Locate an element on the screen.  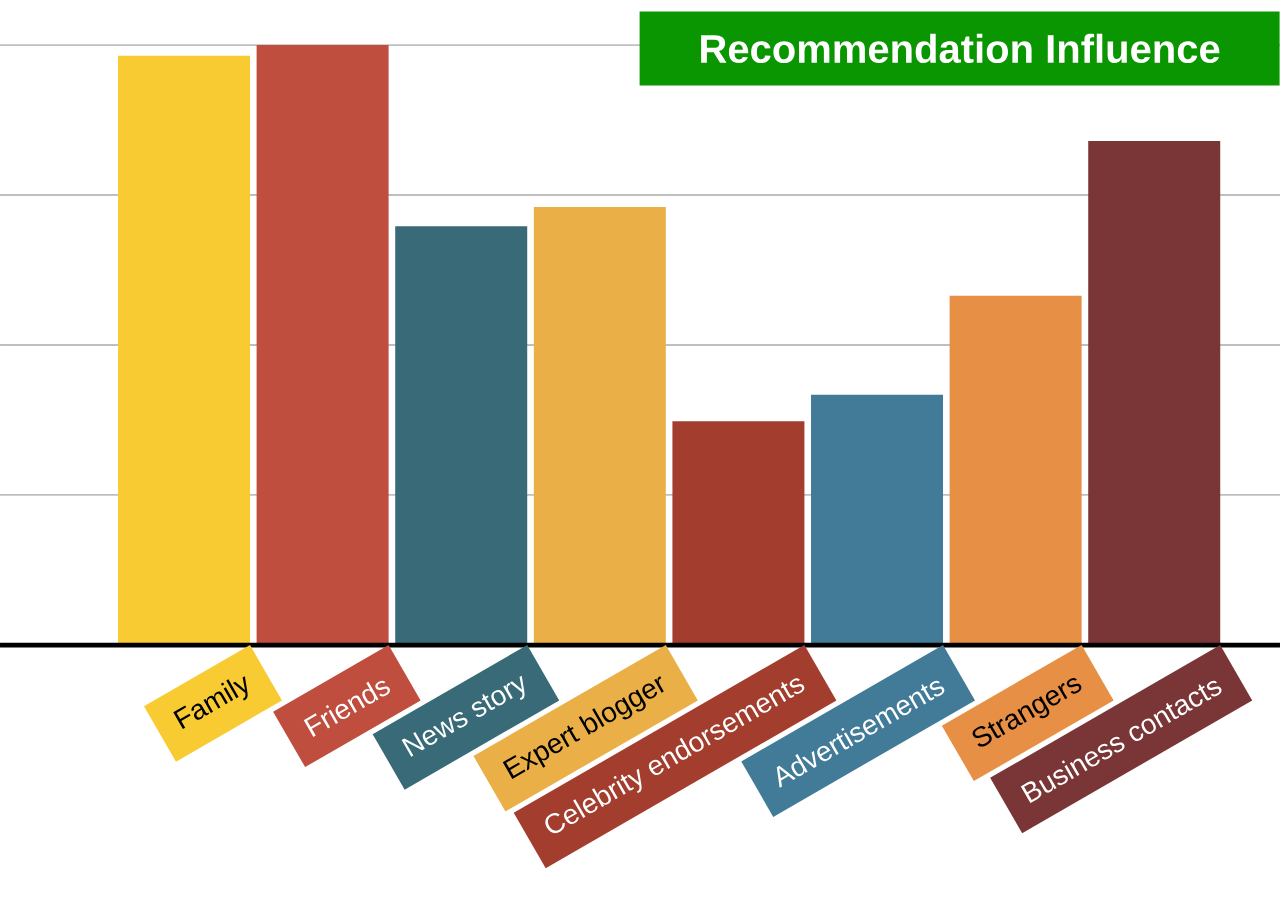
chart-title: Recommendation Influence is located at coordinates (960, 48).